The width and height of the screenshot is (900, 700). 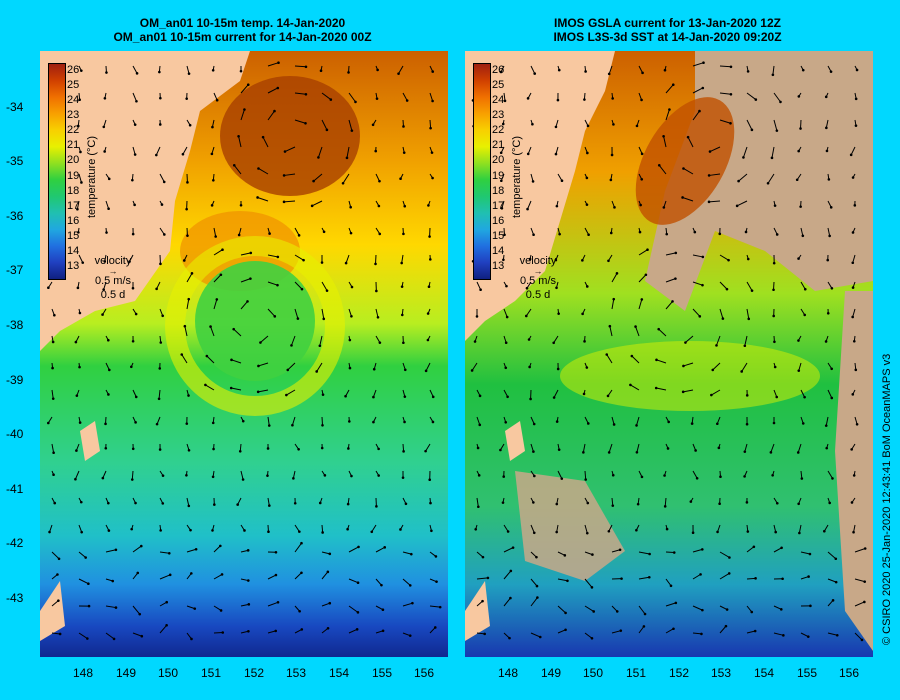 What do you see at coordinates (242, 23) in the screenshot?
I see `left-title-line1: OM_an01 10-15m temp. 14-Jan-2020` at bounding box center [242, 23].